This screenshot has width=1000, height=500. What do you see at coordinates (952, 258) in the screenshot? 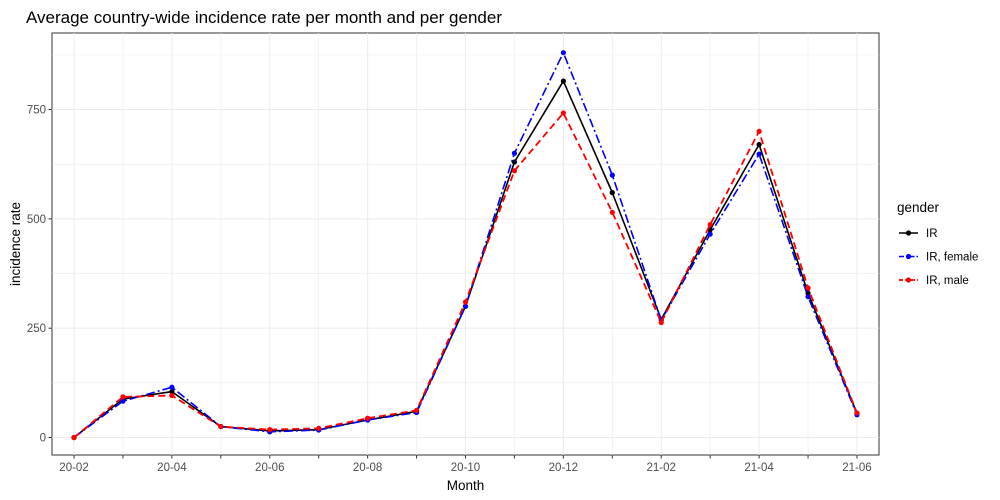
I see `legend-label: IR, female` at bounding box center [952, 258].